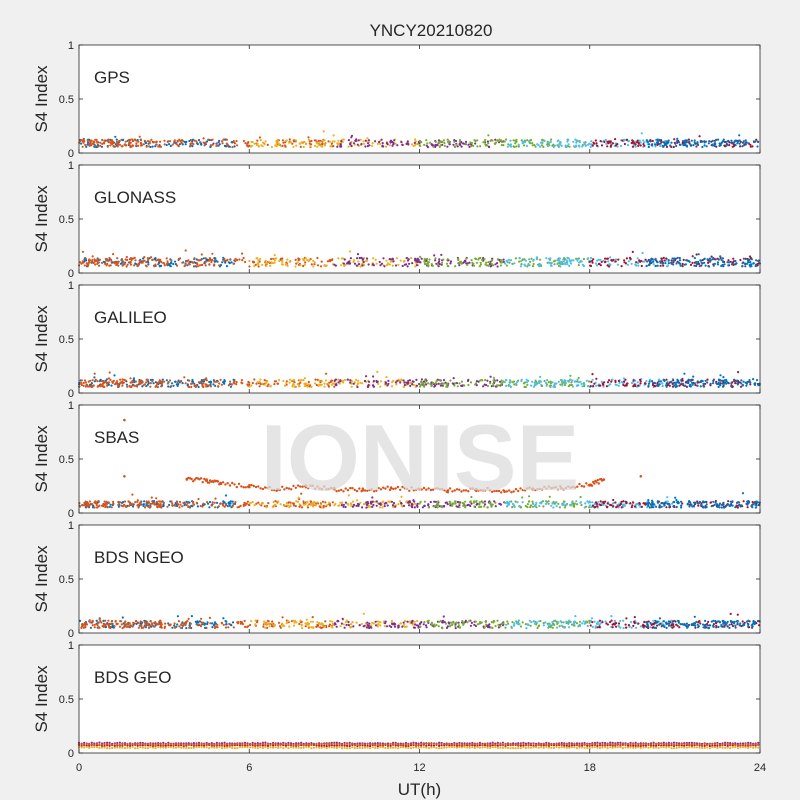  What do you see at coordinates (419, 219) in the screenshot?
I see `axes-background` at bounding box center [419, 219].